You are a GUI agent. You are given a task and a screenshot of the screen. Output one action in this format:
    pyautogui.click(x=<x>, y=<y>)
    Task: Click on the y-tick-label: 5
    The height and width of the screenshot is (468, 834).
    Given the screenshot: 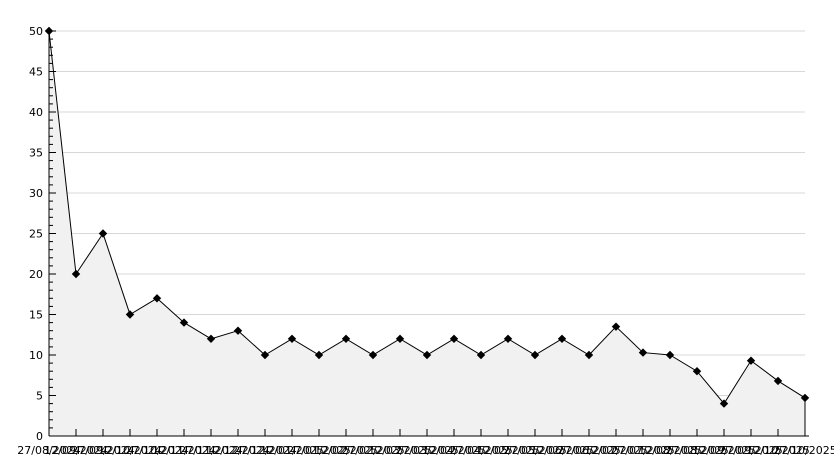 What is the action you would take?
    pyautogui.click(x=39, y=396)
    